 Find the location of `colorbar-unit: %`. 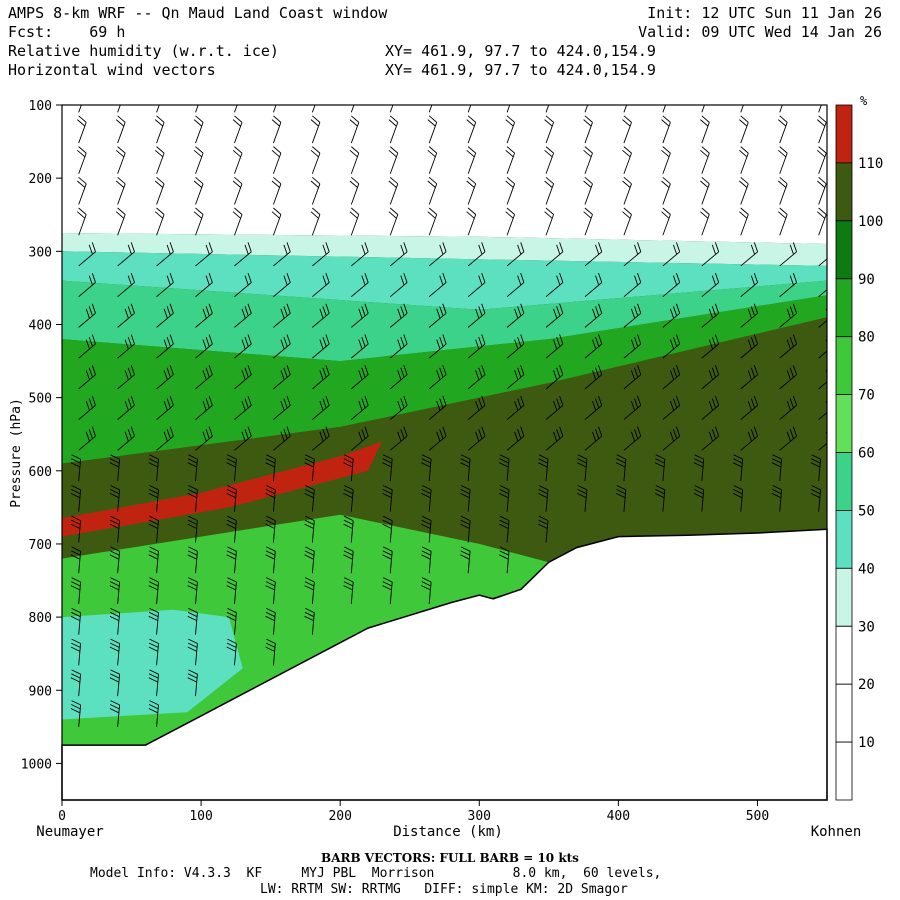

colorbar-unit: % is located at coordinates (864, 101).